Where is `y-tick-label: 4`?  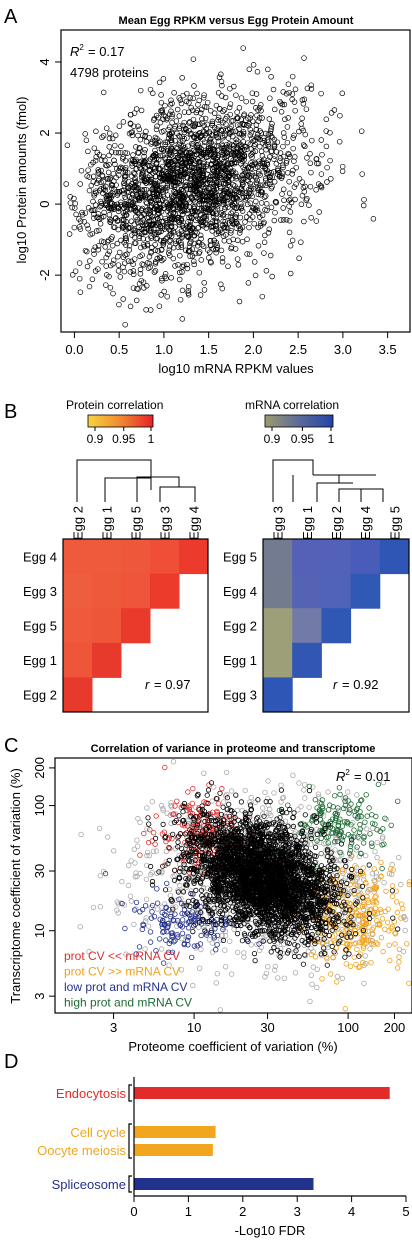 y-tick-label: 4 is located at coordinates (44, 61).